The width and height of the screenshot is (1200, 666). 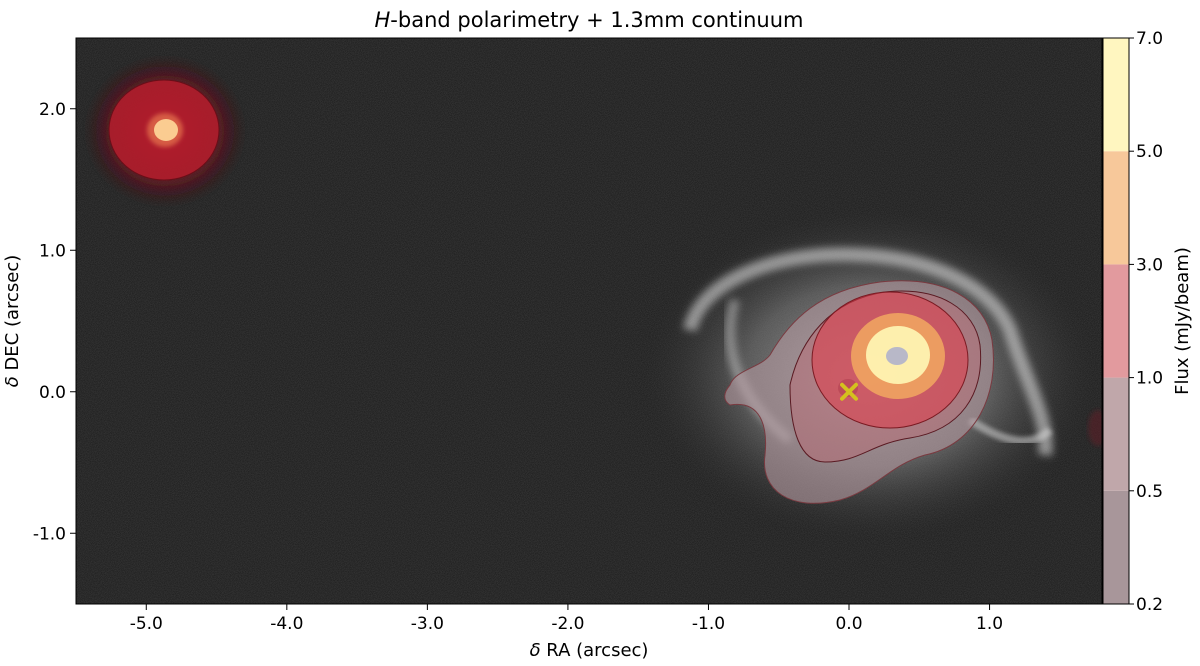 I want to click on star-position-marker, so click(x=849, y=391).